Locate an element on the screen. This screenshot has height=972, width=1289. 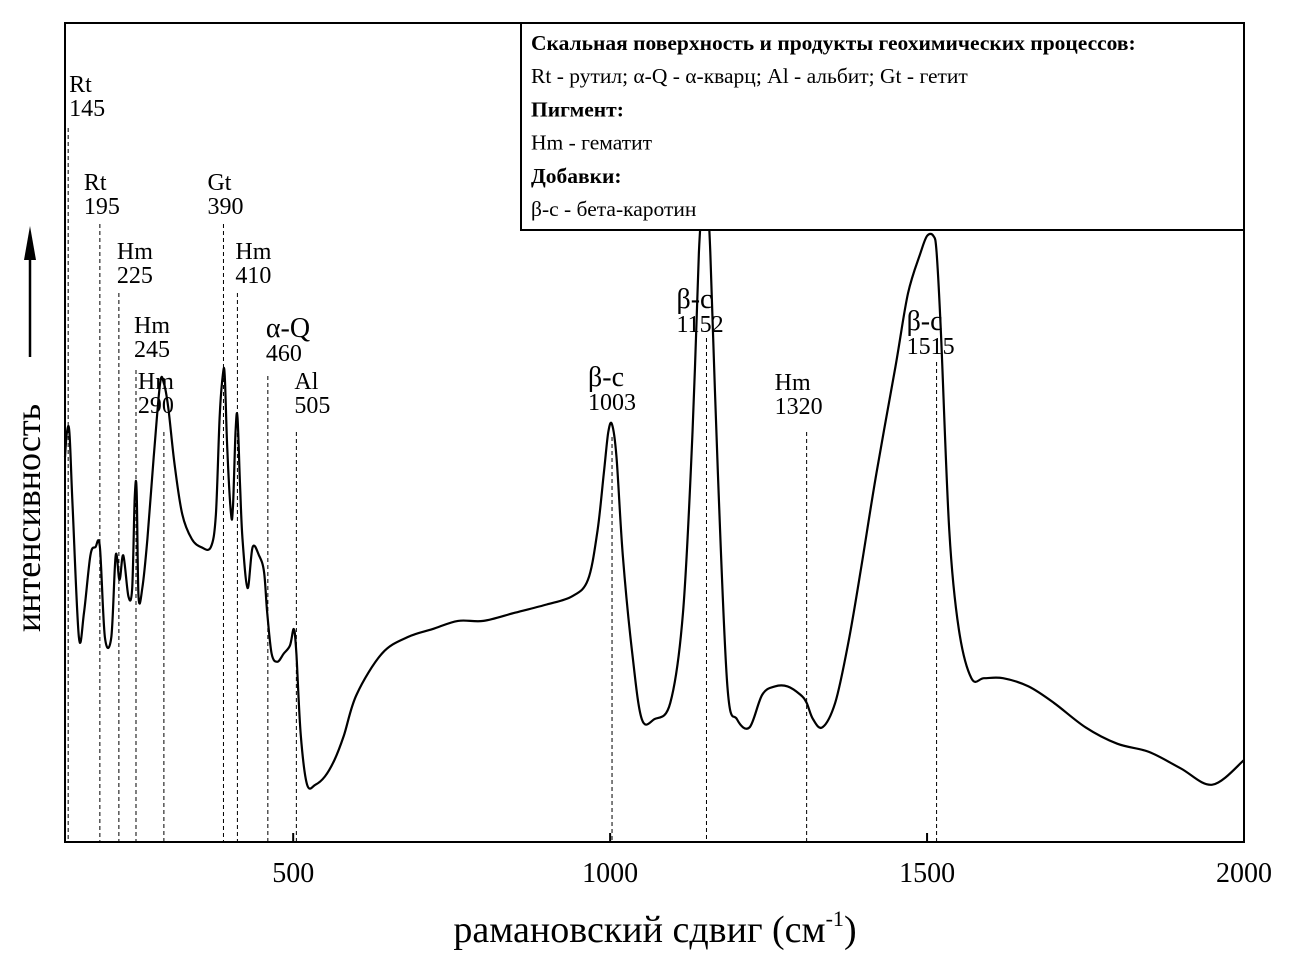
peak-label-wavenumber: 145 is located at coordinates (87, 109).